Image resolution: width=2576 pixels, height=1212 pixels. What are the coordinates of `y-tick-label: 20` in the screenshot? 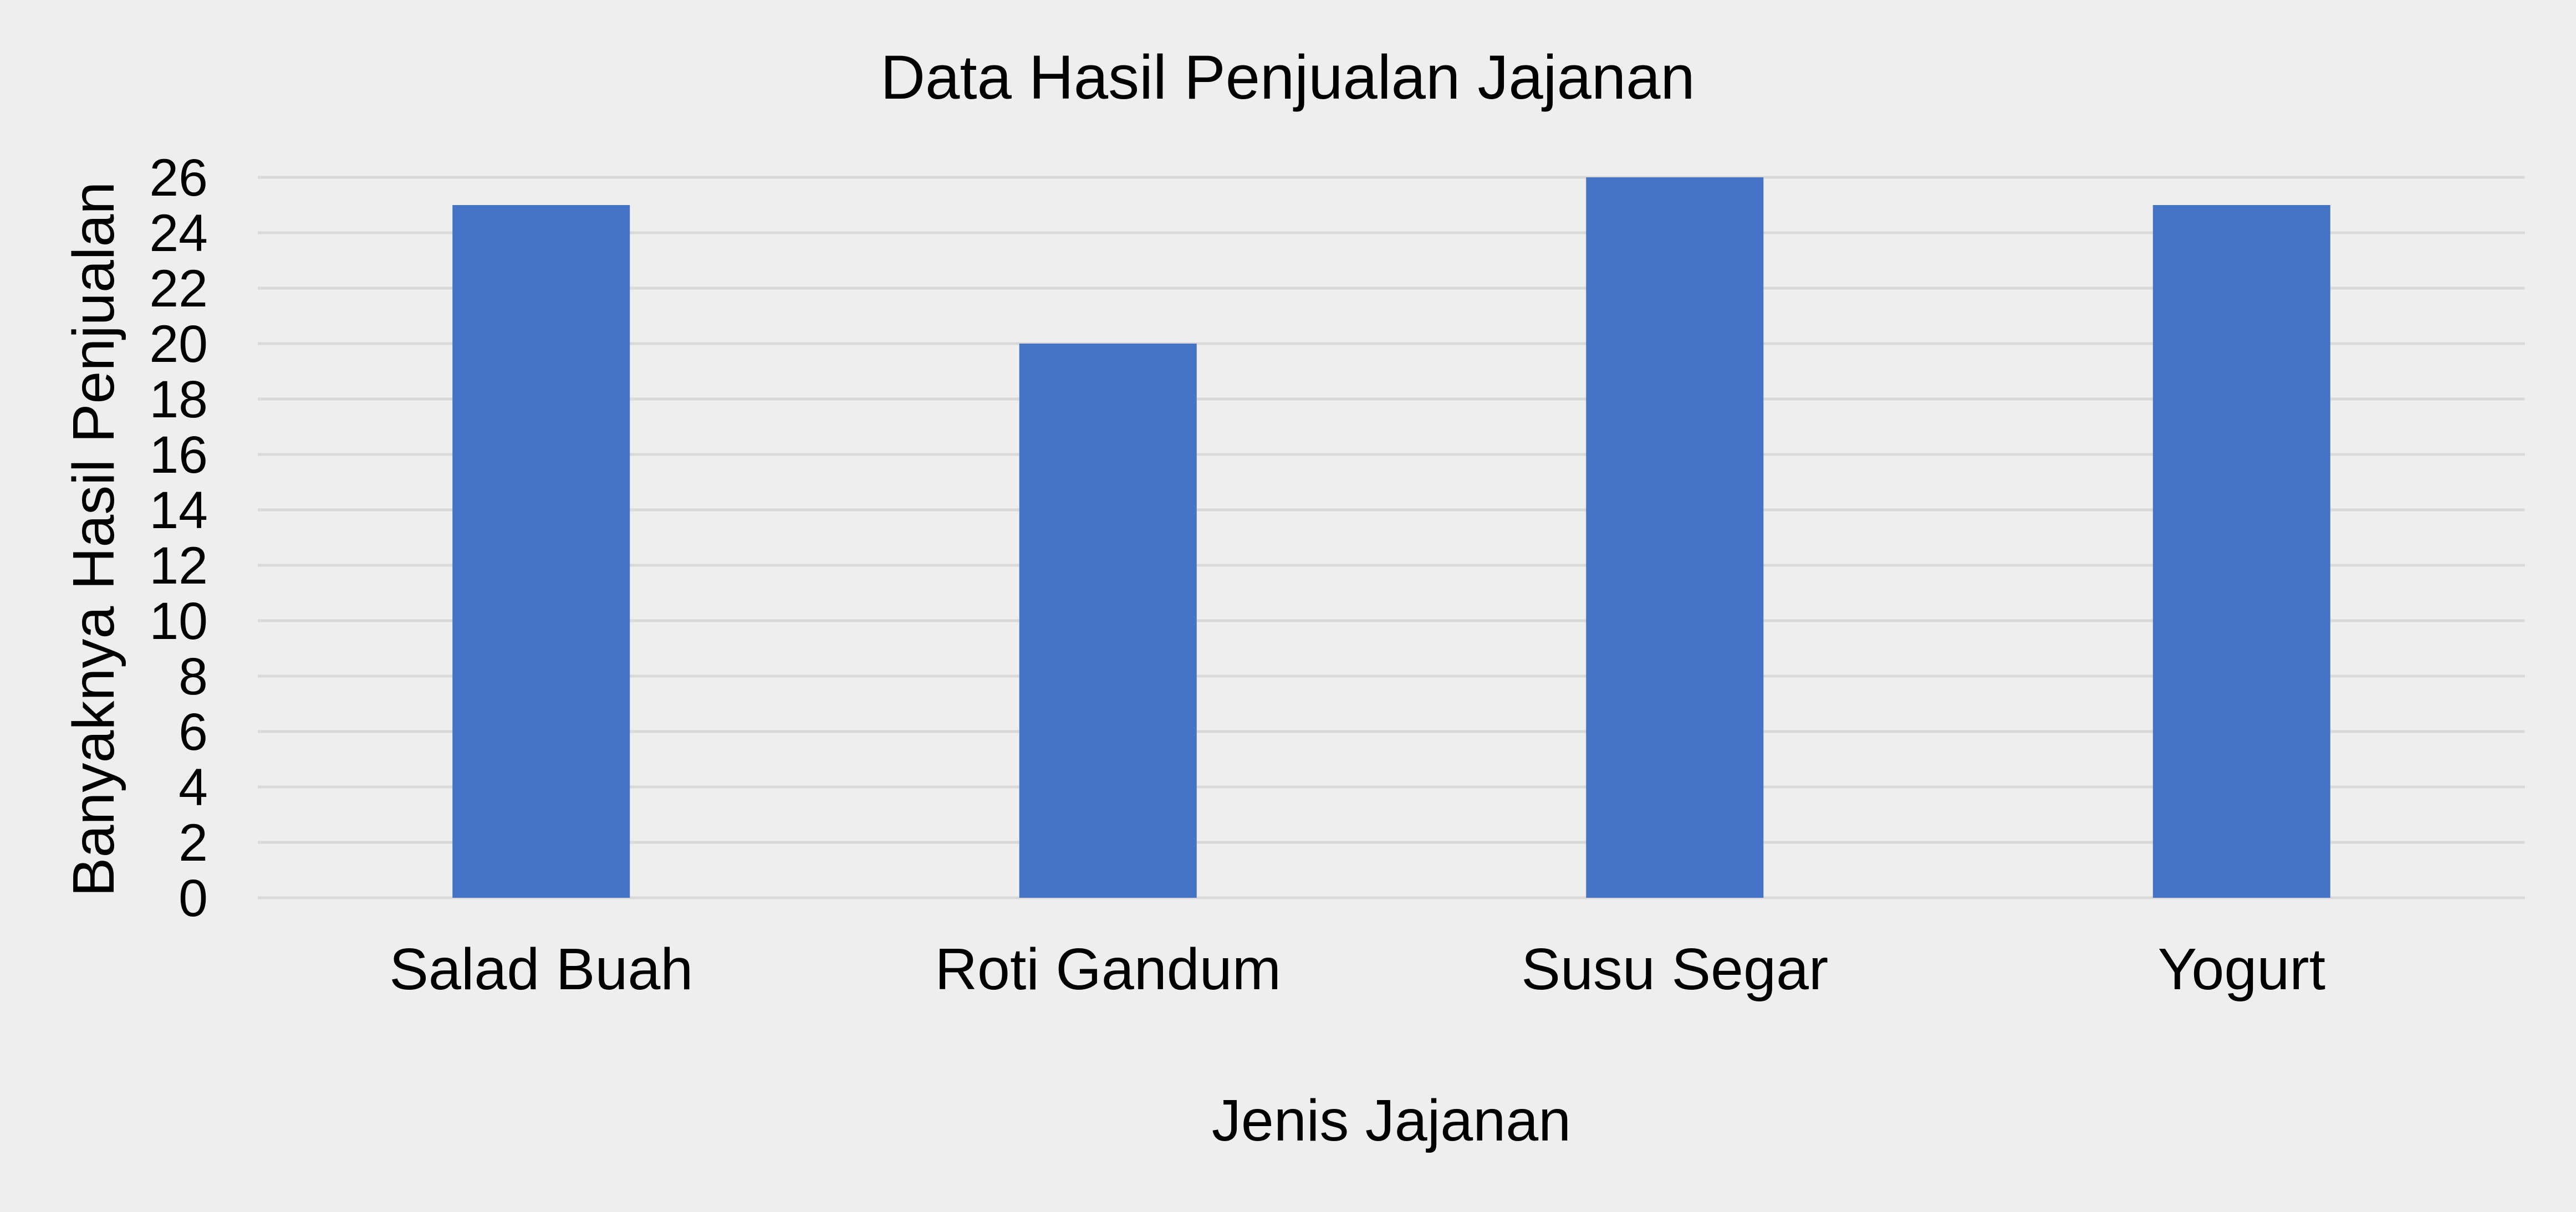 It's located at (178, 344).